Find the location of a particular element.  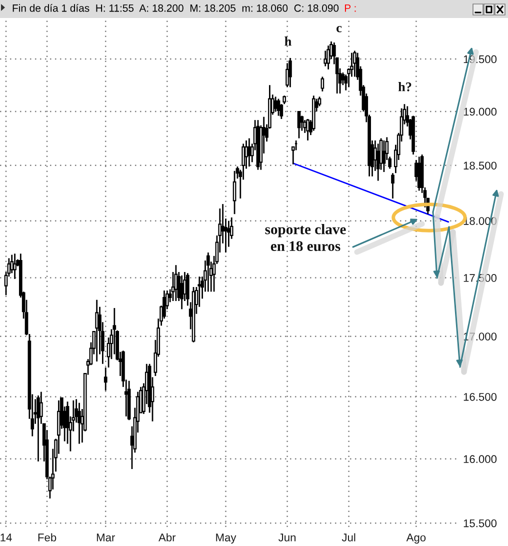

x-tick-label: Feb is located at coordinates (47, 537).